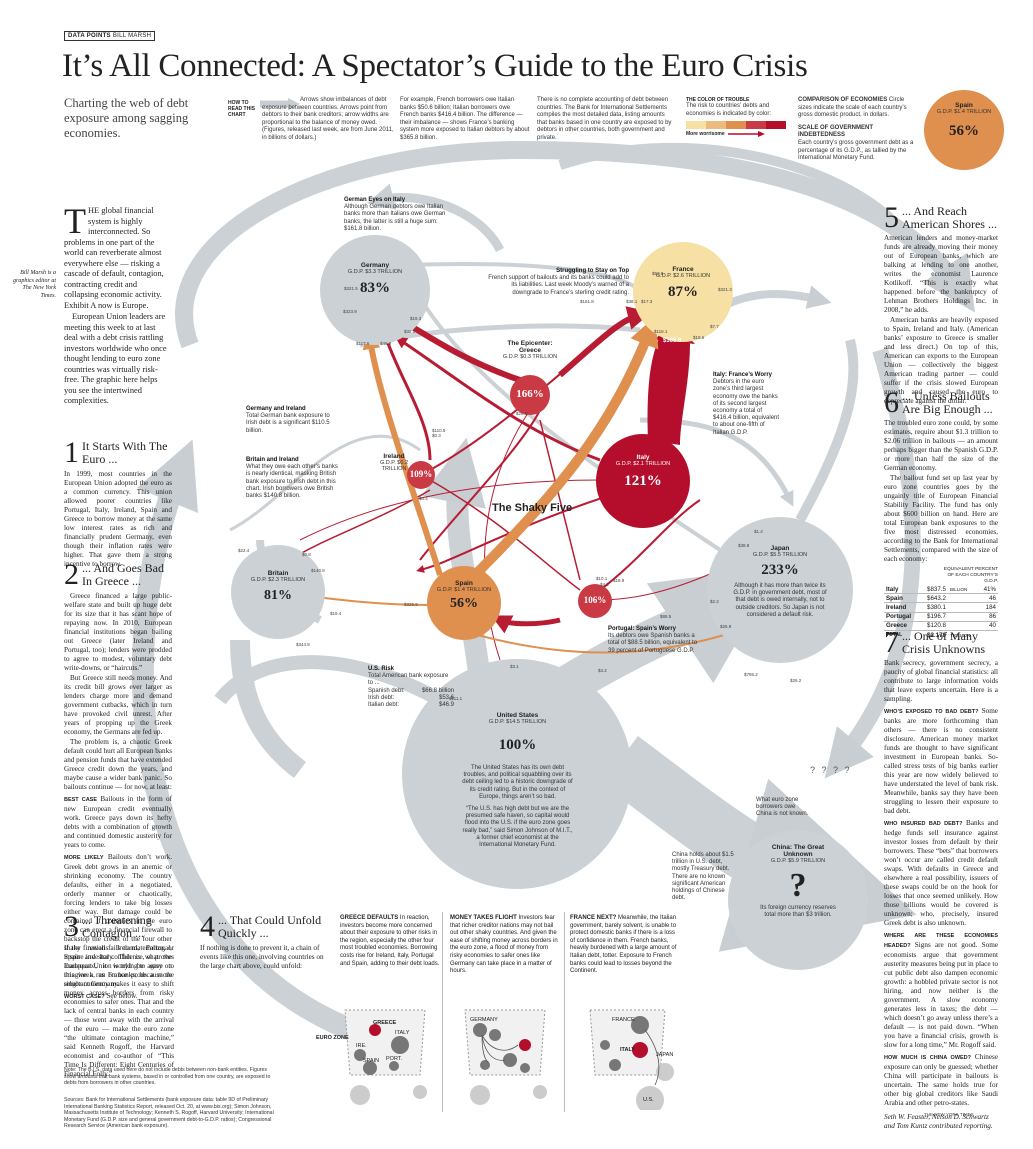 The width and height of the screenshot is (1033, 1149). What do you see at coordinates (894, 635) in the screenshot?
I see `table-cell: TOTAL` at bounding box center [894, 635].